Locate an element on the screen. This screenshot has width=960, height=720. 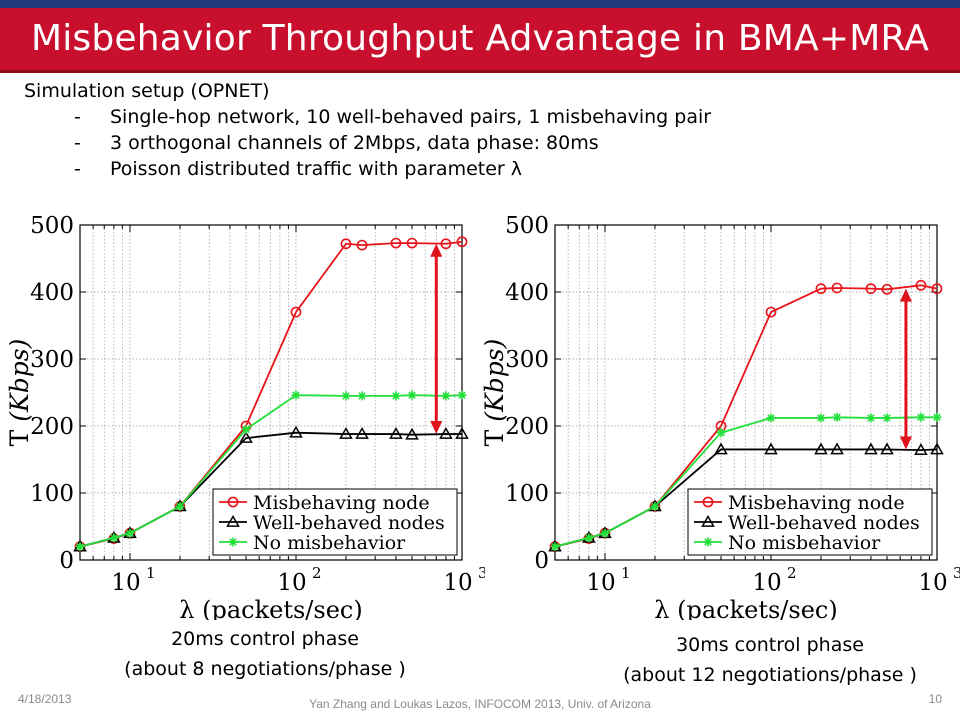
y-tick-label: 300 is located at coordinates (52, 360).